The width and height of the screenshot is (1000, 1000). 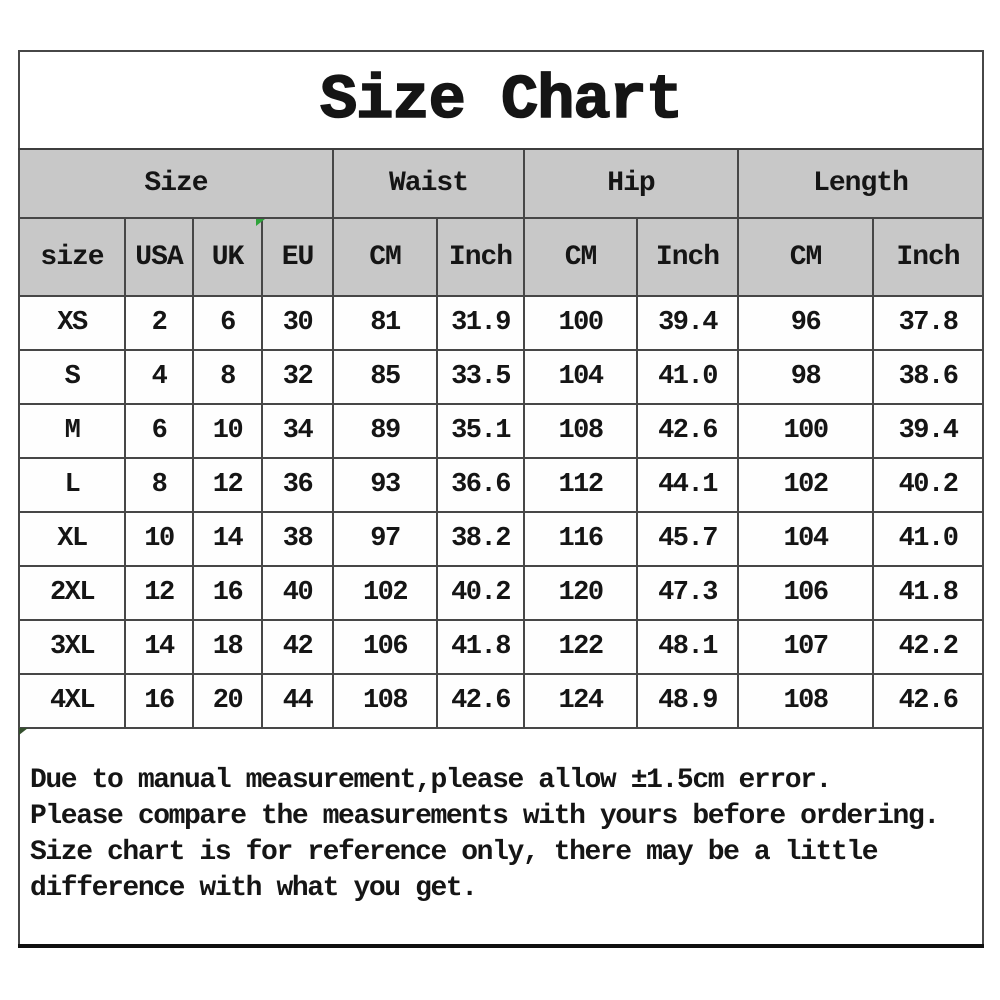 What do you see at coordinates (297, 593) in the screenshot?
I see `measurement-cell: 40` at bounding box center [297, 593].